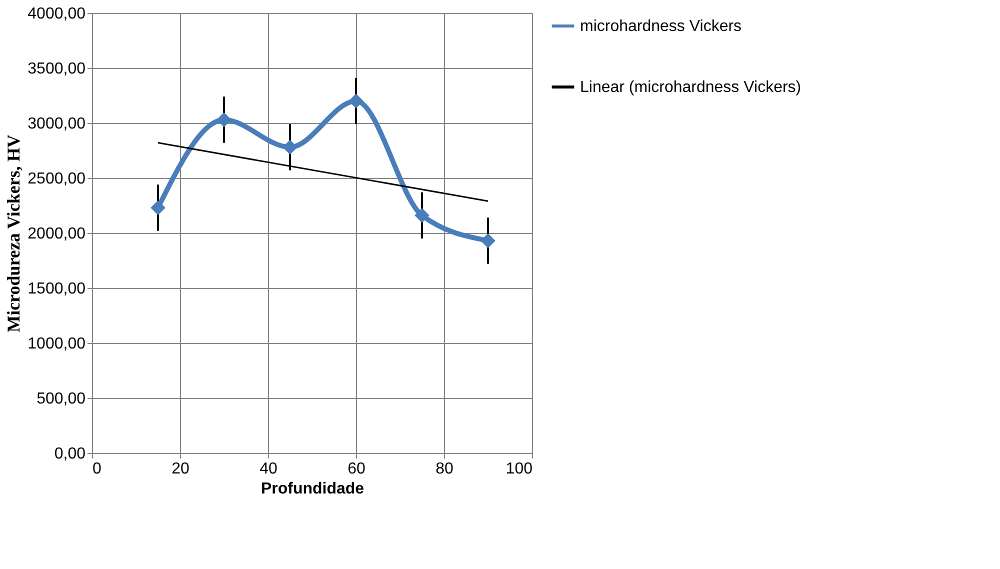  I want to click on y-tick-label: 3500,00, so click(57, 69).